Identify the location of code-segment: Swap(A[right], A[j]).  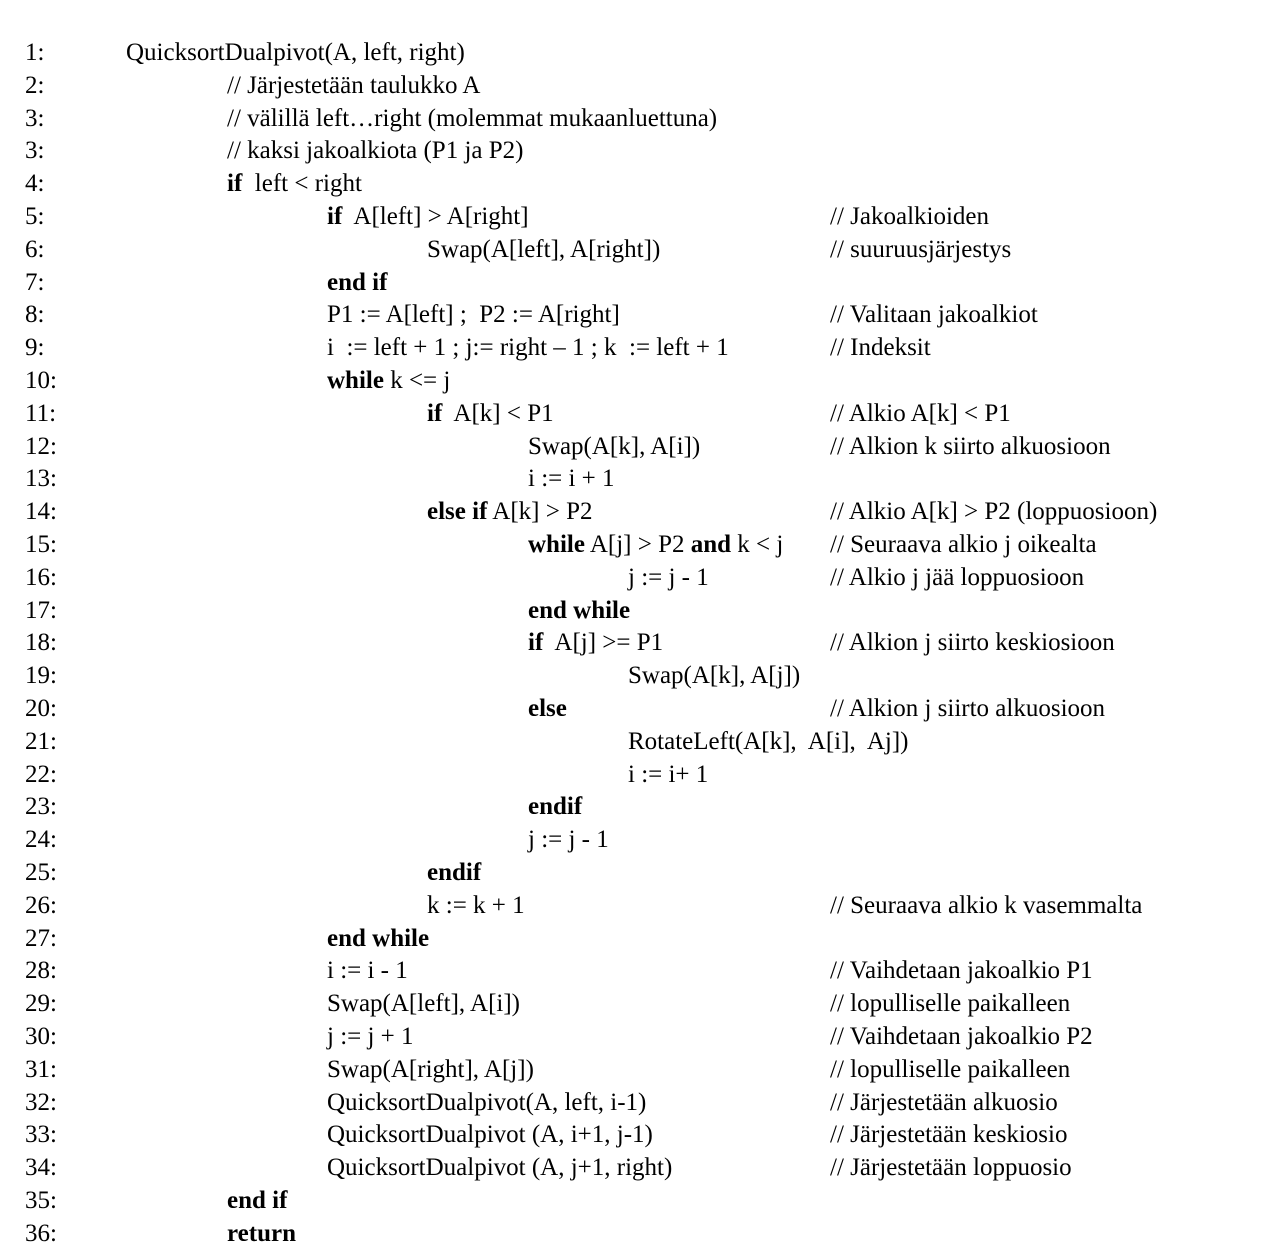
(430, 1069).